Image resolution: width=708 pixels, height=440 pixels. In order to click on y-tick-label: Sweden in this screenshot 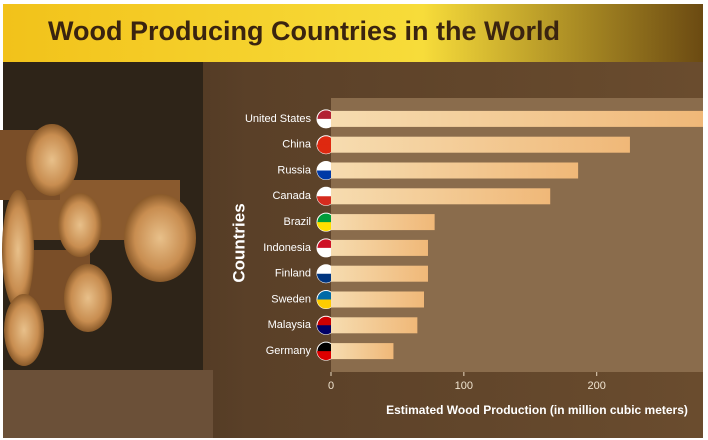, I will do `click(291, 299)`.